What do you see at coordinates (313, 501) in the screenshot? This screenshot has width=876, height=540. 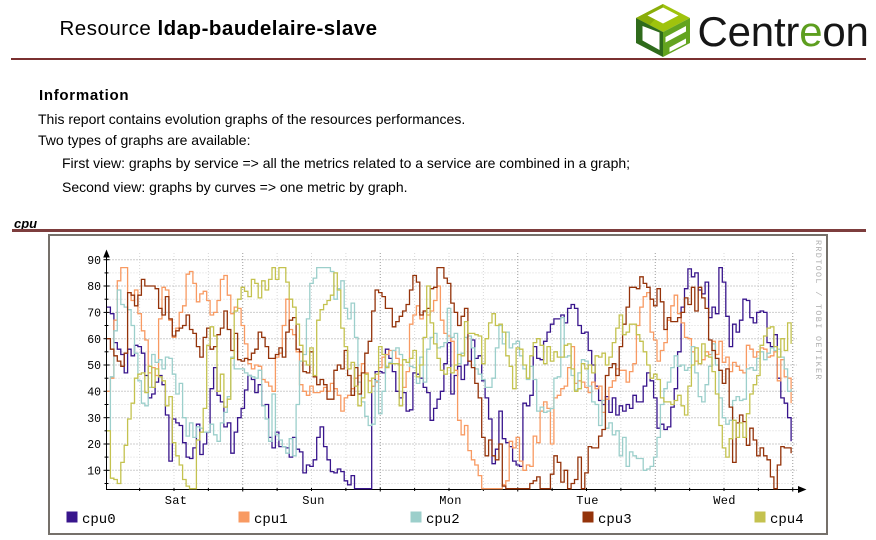 I see `svg-text: Sun` at bounding box center [313, 501].